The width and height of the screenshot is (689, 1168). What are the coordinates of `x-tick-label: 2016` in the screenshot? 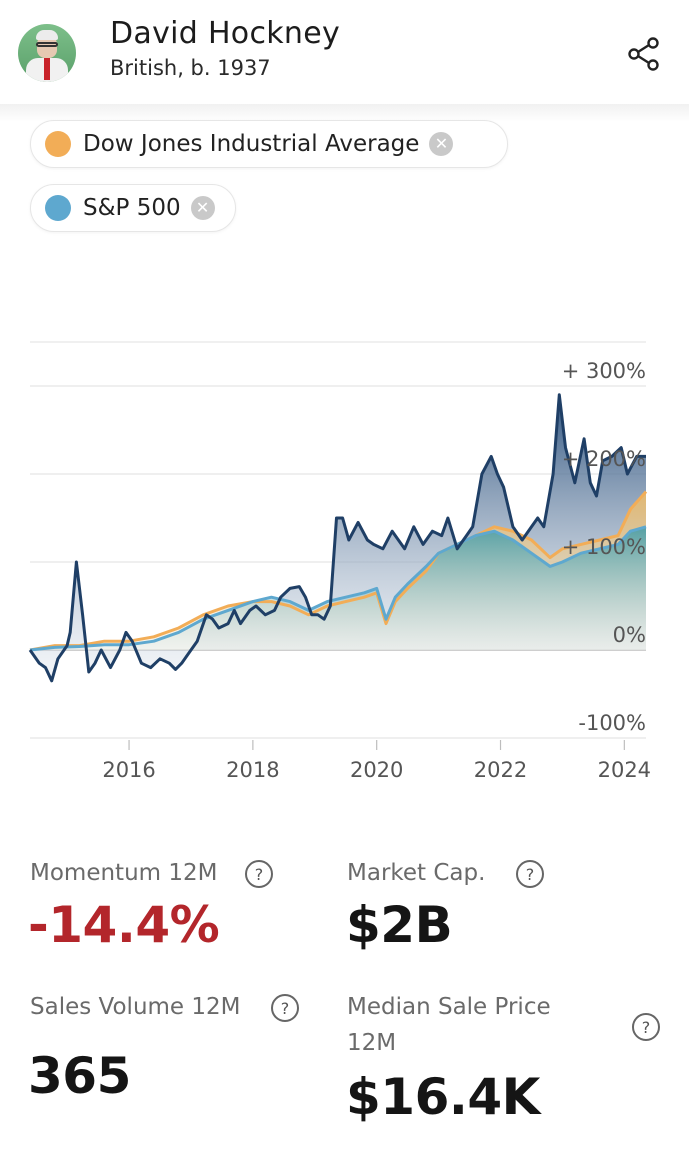 It's located at (128, 770).